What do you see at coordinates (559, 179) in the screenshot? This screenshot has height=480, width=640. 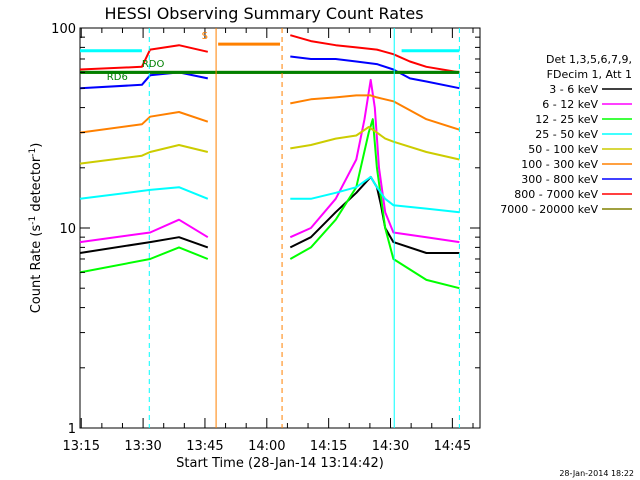 I see `legend-label-6: 300 - 800 keV` at bounding box center [559, 179].